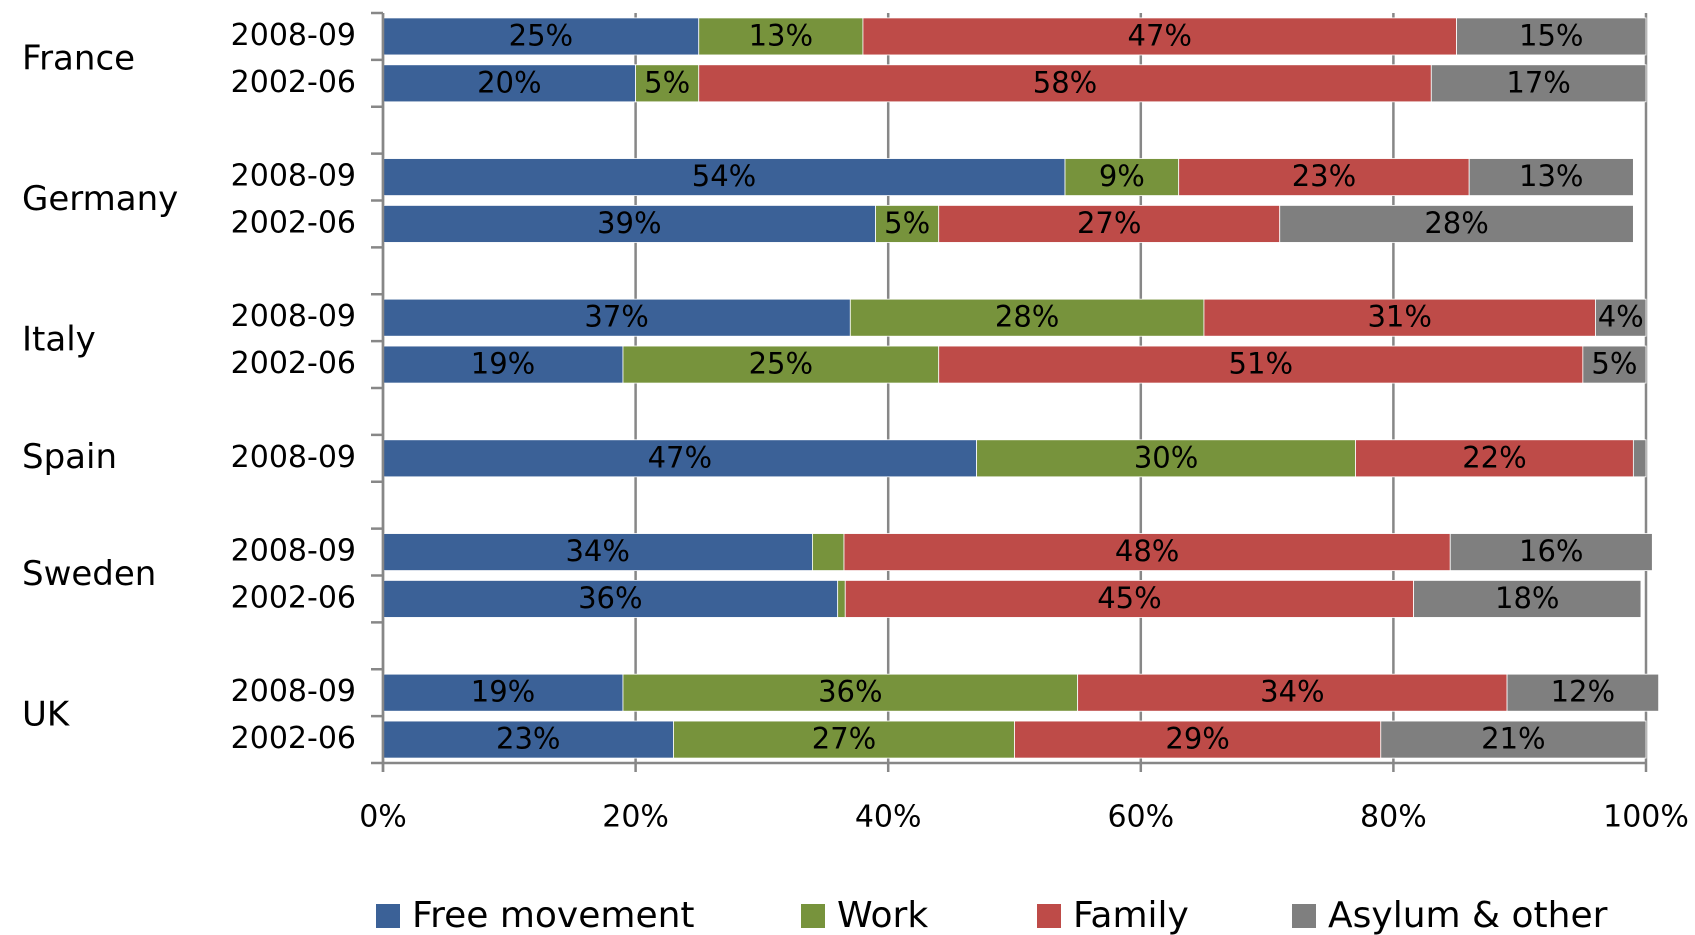 The height and width of the screenshot is (935, 1695). Describe the element at coordinates (100, 199) in the screenshot. I see `group-label: Germany` at that location.